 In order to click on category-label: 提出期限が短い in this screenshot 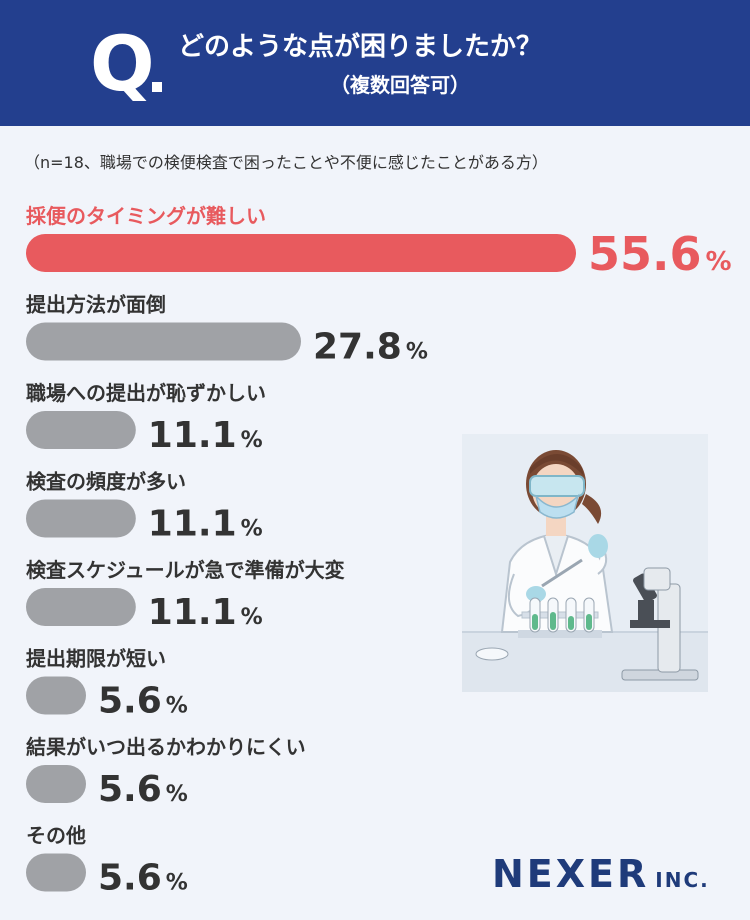, I will do `click(96, 659)`.